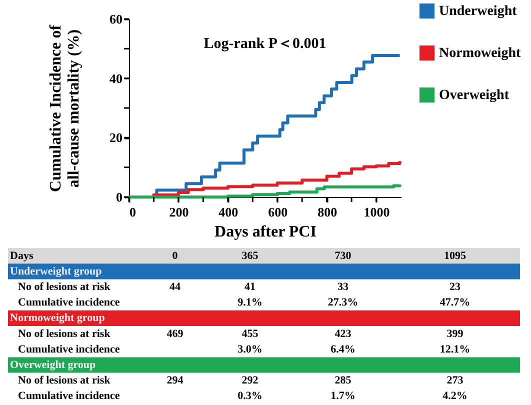 This screenshot has width=531, height=405. I want to click on x-tick-label: 800, so click(328, 212).